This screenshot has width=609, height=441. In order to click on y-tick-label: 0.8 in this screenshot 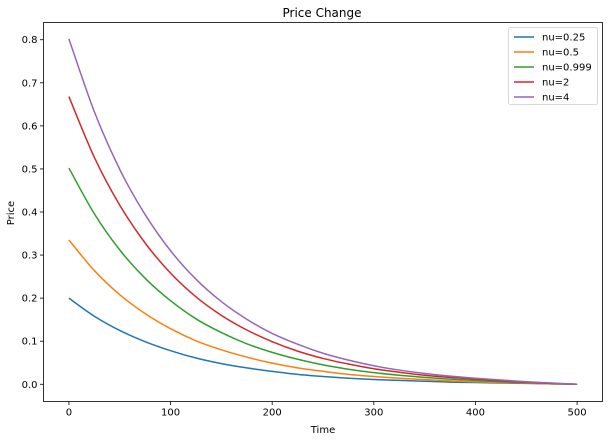, I will do `click(30, 40)`.